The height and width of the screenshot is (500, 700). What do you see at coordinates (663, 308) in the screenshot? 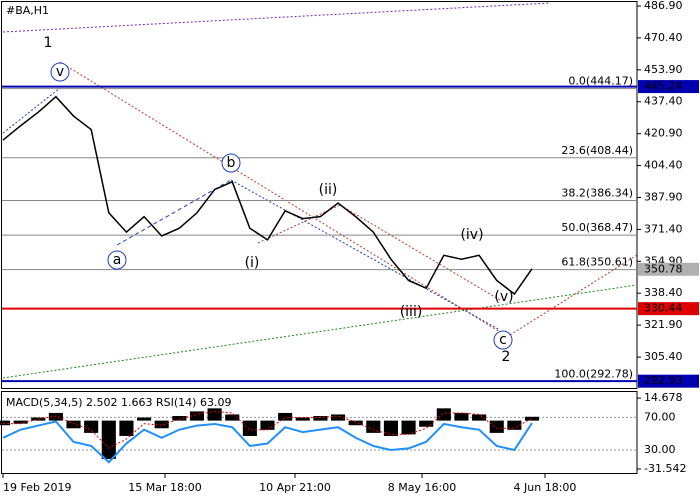
I see `price-level-label: 330.44` at bounding box center [663, 308].